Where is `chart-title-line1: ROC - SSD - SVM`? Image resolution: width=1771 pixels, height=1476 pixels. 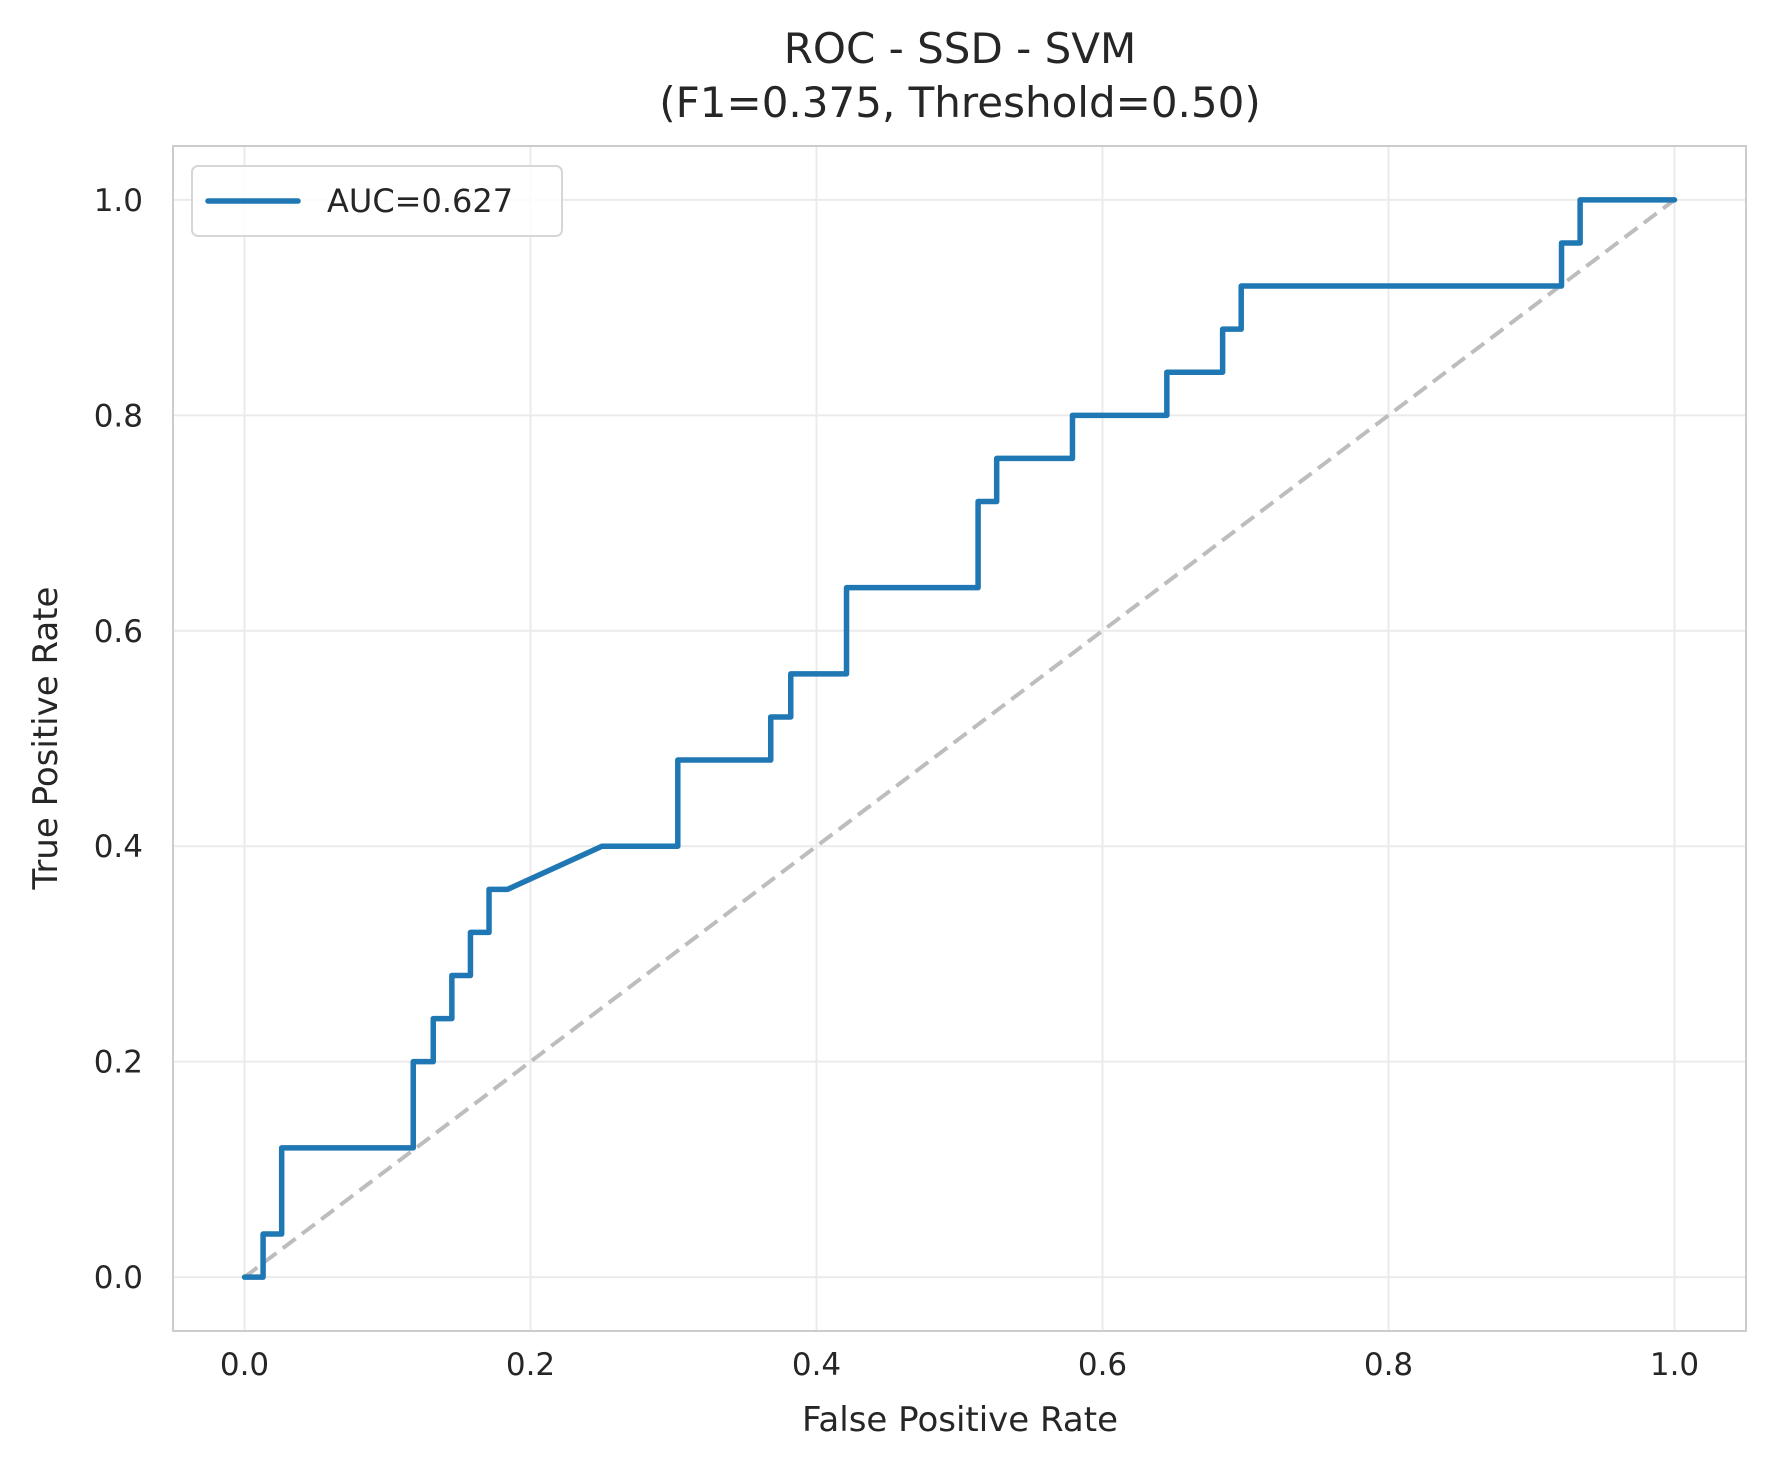 chart-title-line1: ROC - SSD - SVM is located at coordinates (960, 48).